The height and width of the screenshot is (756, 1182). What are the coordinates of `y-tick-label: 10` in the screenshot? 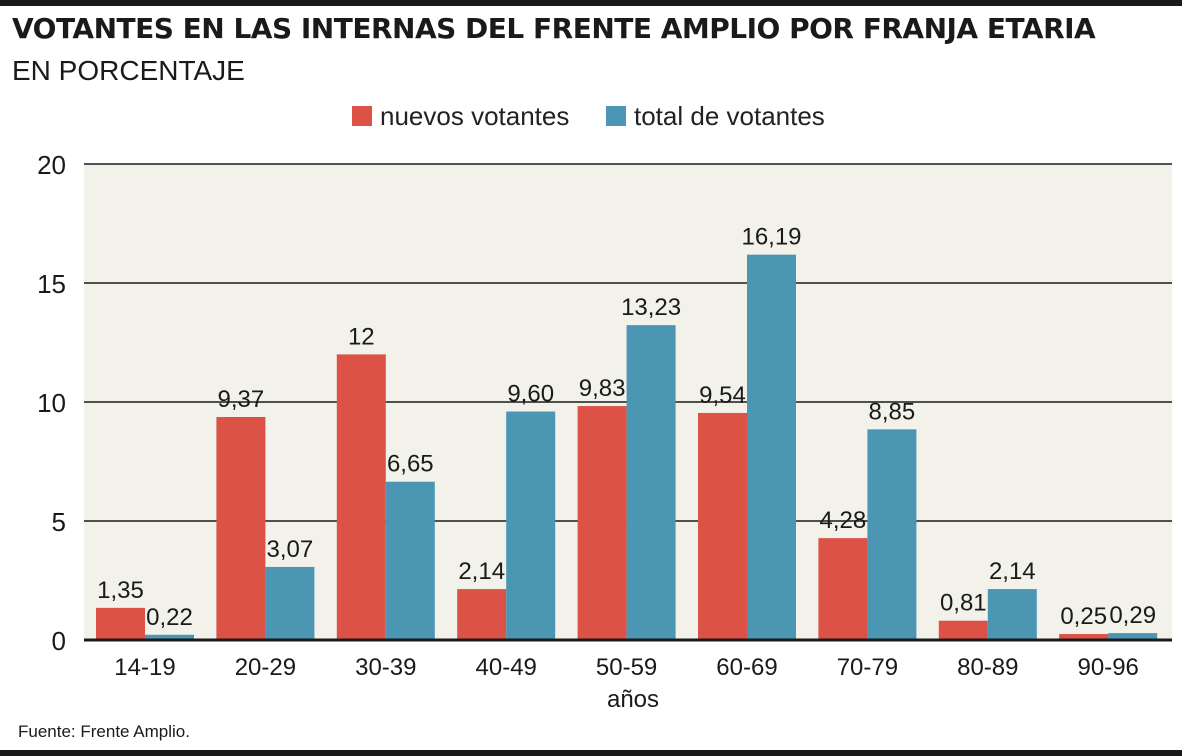 It's located at (51, 403).